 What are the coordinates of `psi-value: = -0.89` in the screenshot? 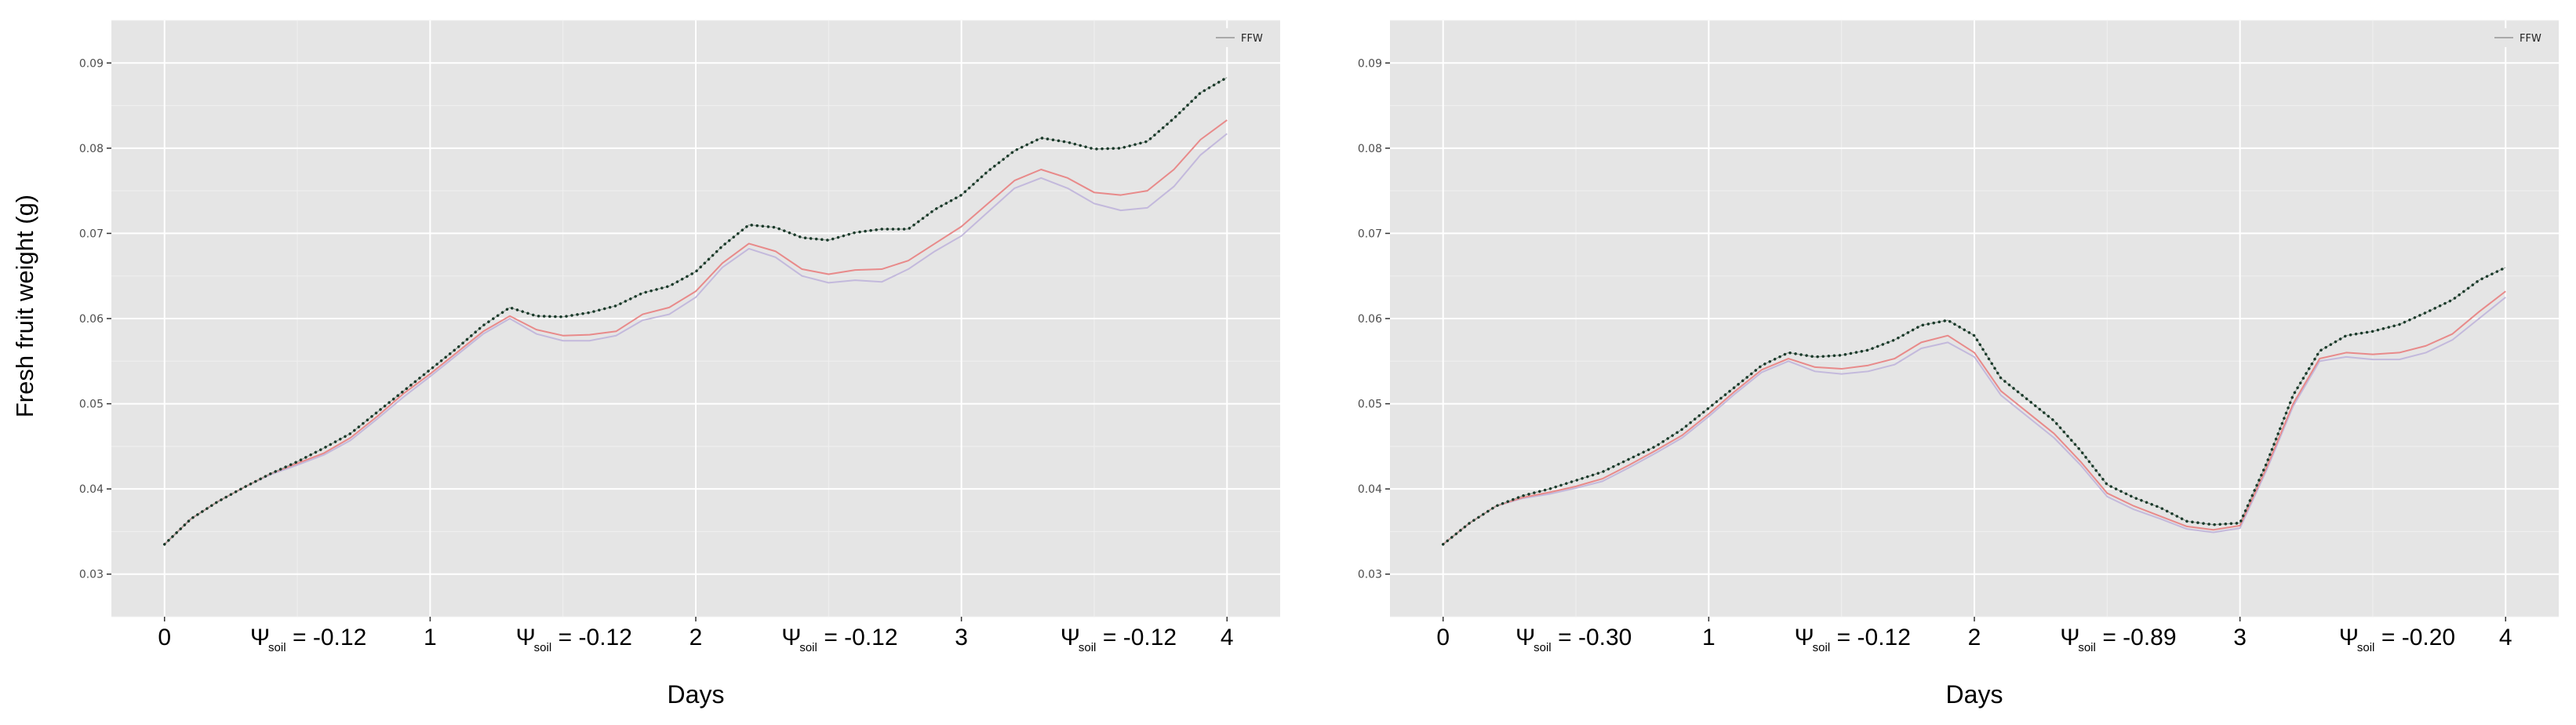 It's located at (2139, 637).